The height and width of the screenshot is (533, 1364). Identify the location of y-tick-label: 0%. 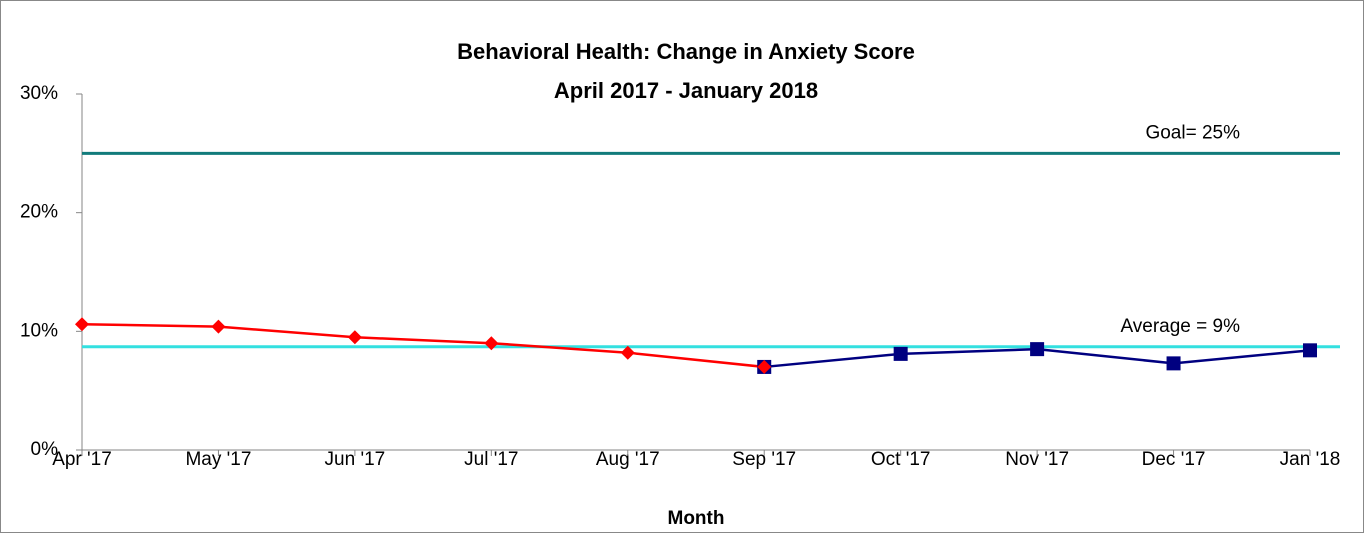
(45, 449).